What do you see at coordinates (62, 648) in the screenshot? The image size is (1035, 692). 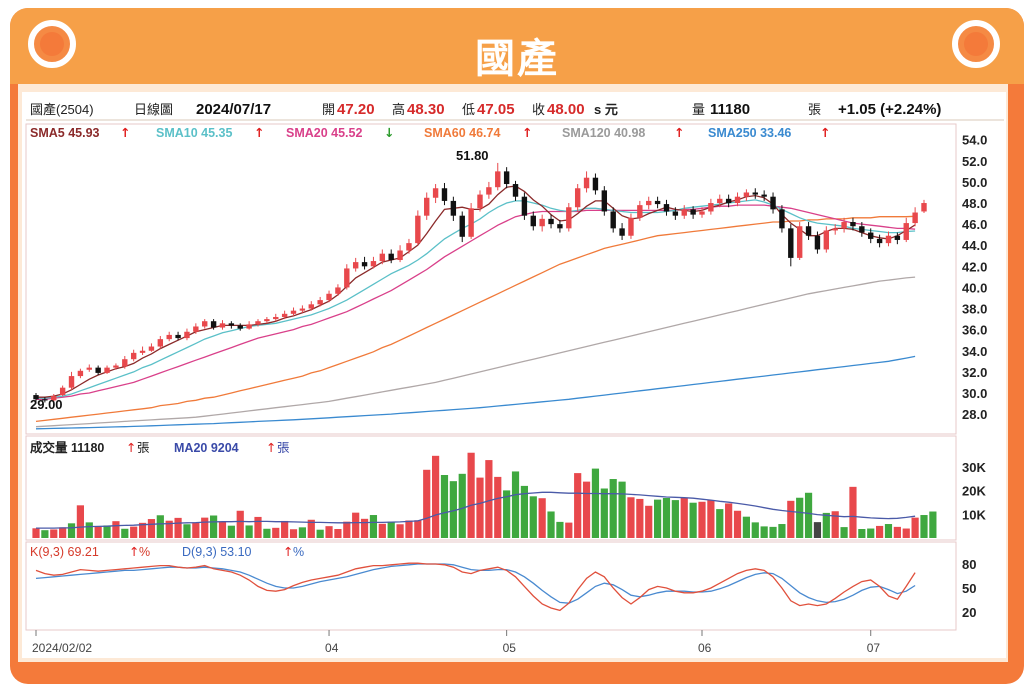 I see `x-tick-label: 2024/02/02` at bounding box center [62, 648].